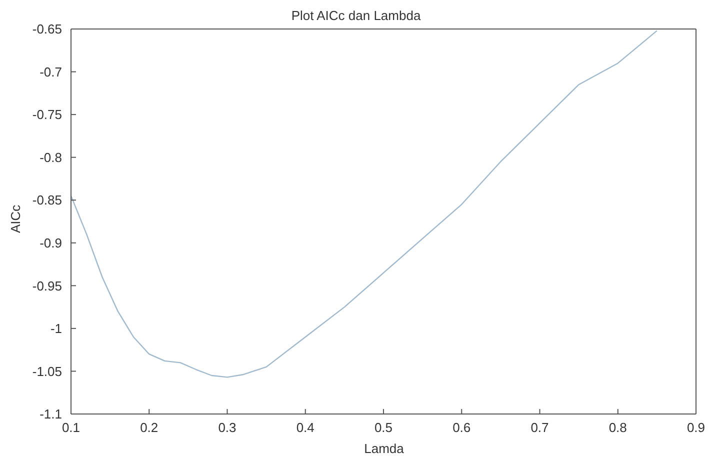 The image size is (712, 467). What do you see at coordinates (51, 72) in the screenshot?
I see `y-tick-label: -0.7` at bounding box center [51, 72].